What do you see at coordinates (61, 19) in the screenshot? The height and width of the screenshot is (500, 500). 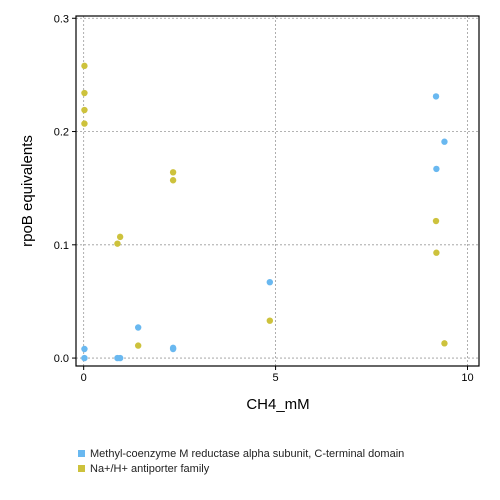 I see `y-tick-label: 0.3` at bounding box center [61, 19].